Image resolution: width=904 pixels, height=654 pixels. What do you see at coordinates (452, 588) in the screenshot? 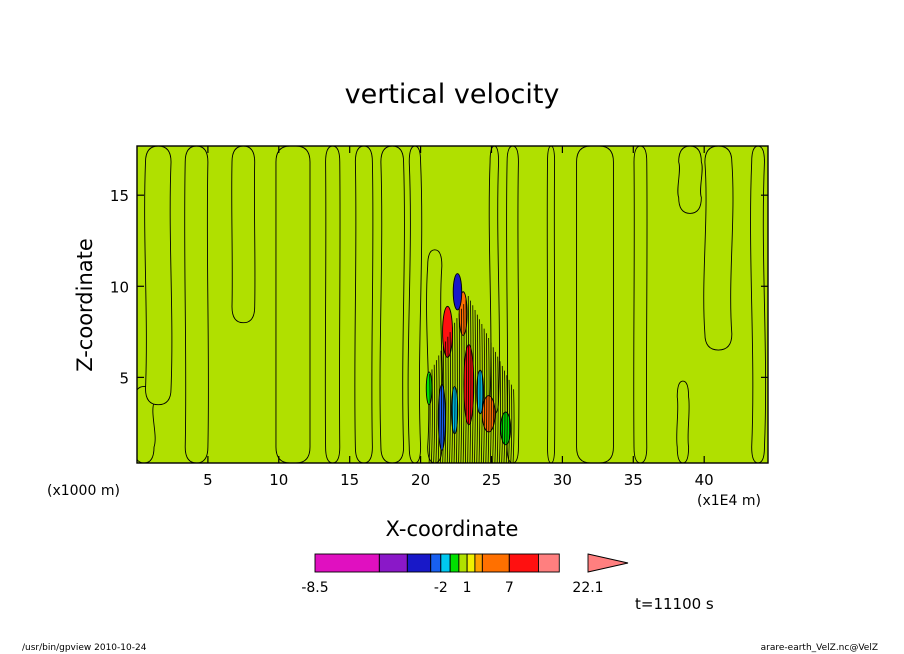
I see `colorbar-labels: -8.5 -2 1 7 22.1` at bounding box center [452, 588].